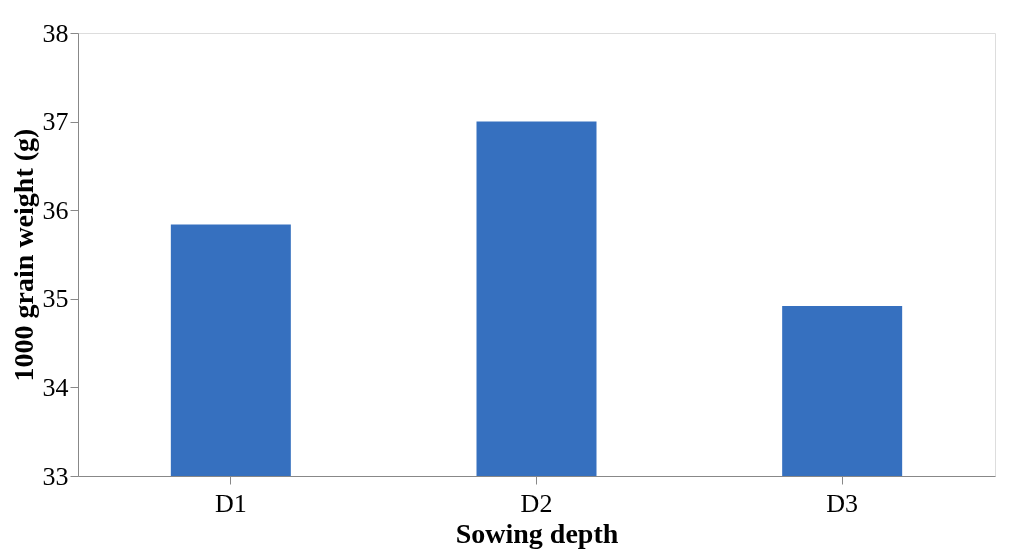 The image size is (1011, 557). What do you see at coordinates (230, 503) in the screenshot?
I see `x-tick-label: D1` at bounding box center [230, 503].